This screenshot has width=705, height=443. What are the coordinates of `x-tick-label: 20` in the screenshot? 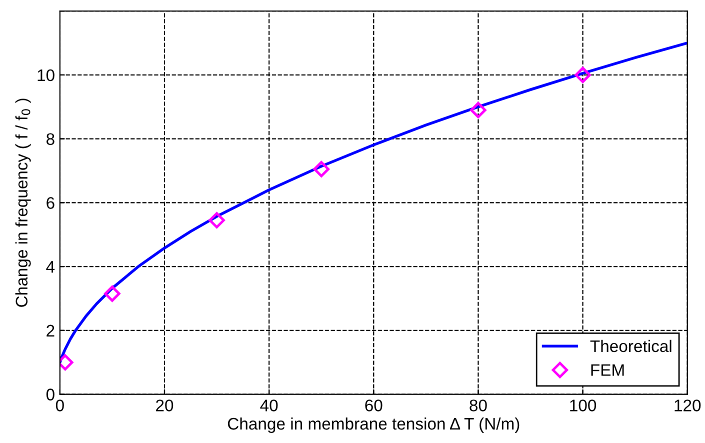 It's located at (165, 406).